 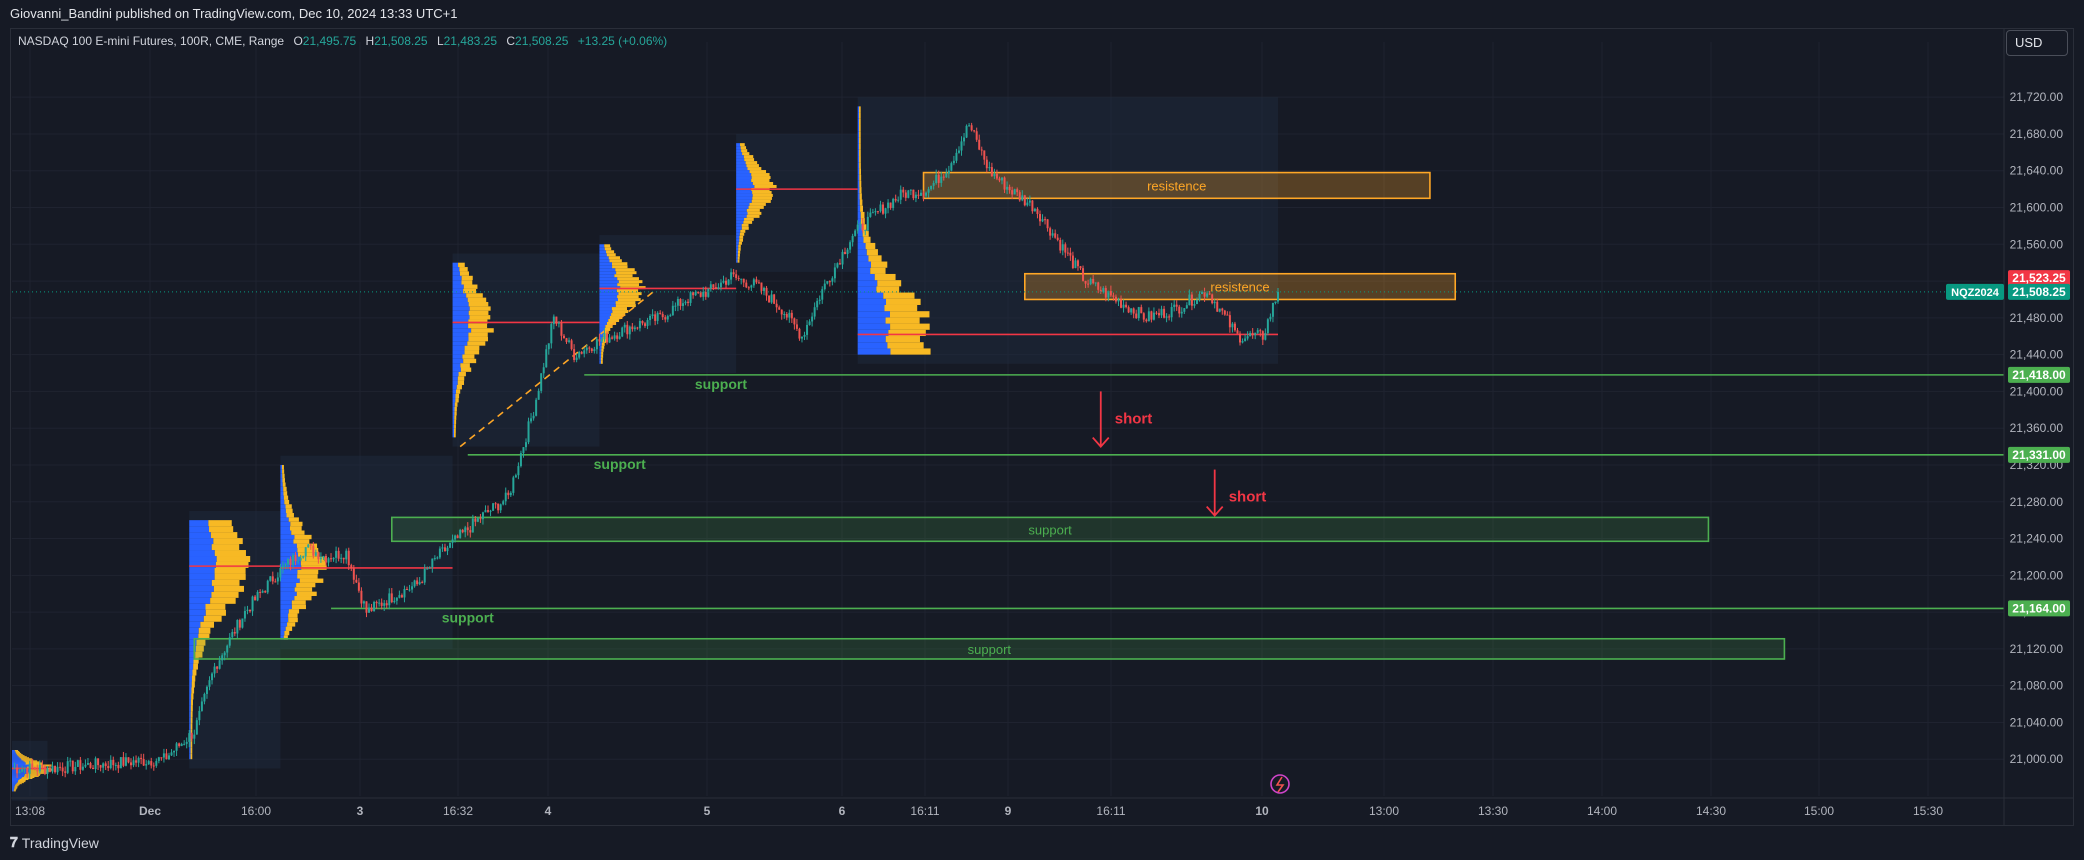 What do you see at coordinates (2039, 608) in the screenshot?
I see `price-tag-label: 21,164.00` at bounding box center [2039, 608].